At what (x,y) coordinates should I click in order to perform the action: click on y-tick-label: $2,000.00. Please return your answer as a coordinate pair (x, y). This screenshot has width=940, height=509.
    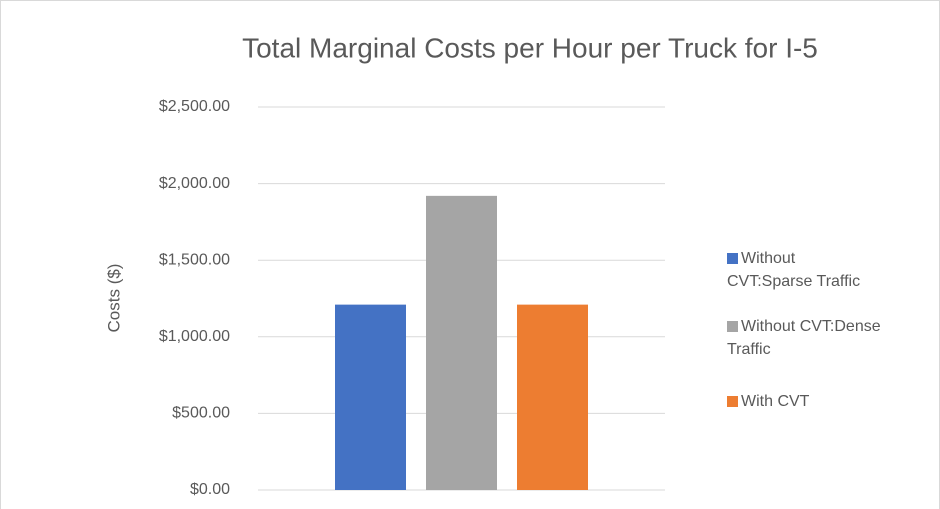
    Looking at the image, I should click on (194, 183).